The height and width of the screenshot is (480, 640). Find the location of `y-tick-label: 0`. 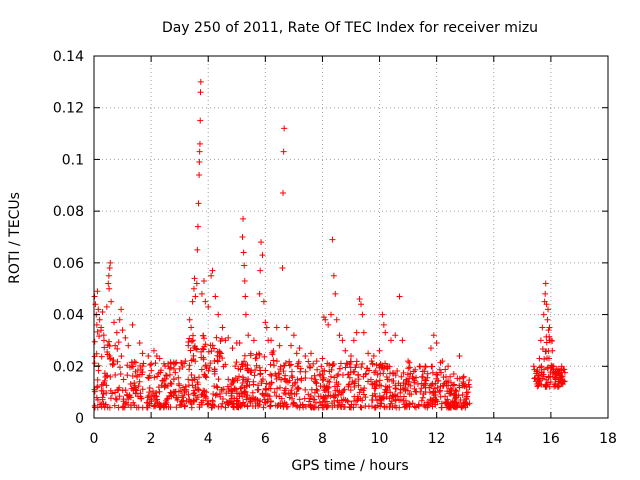

y-tick-label: 0 is located at coordinates (79, 419).